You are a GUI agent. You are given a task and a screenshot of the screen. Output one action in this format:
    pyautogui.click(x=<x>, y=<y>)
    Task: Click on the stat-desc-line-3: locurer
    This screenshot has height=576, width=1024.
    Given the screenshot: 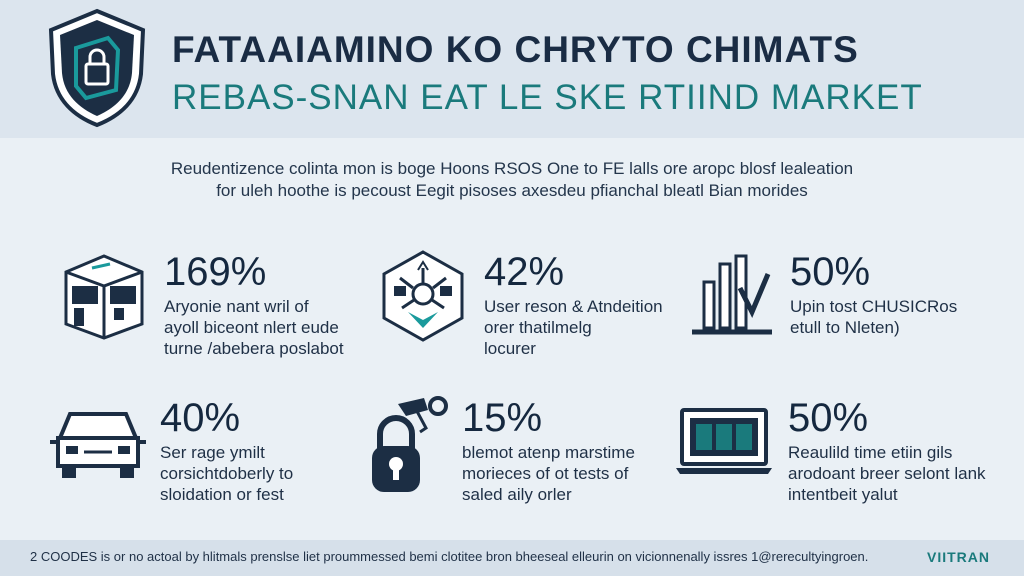 What is the action you would take?
    pyautogui.click(x=510, y=348)
    